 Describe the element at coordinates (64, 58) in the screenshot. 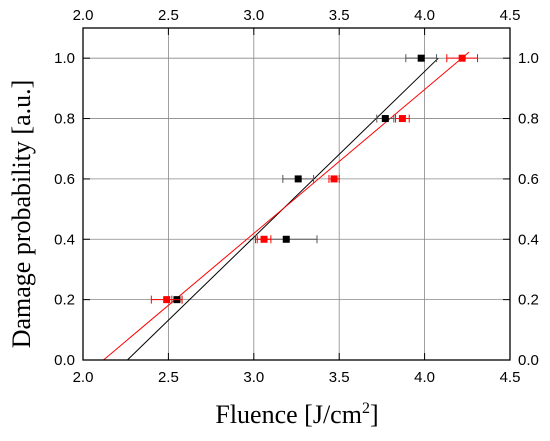

I see `y-tick-label-left: 1.0` at that location.